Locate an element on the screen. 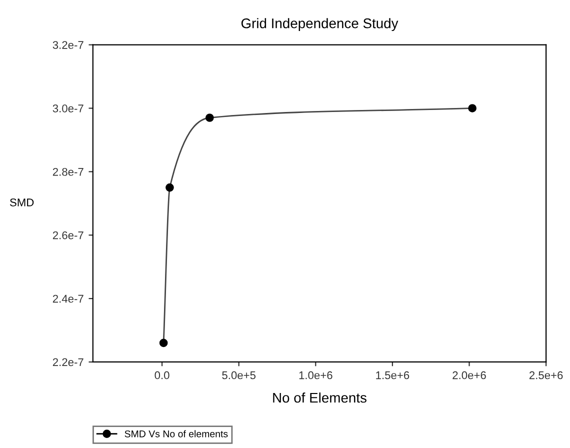 This screenshot has height=448, width=570. x-tick-label: 2.0e+6 is located at coordinates (469, 375).